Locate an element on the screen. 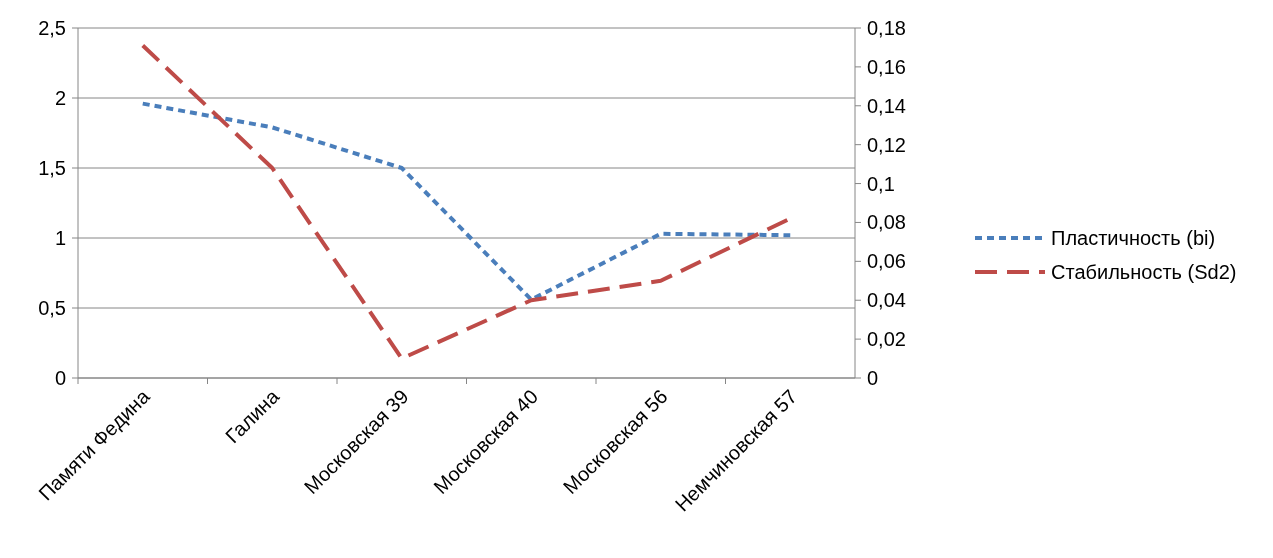 This screenshot has height=558, width=1273. y-tick-label: 0 is located at coordinates (60, 378).